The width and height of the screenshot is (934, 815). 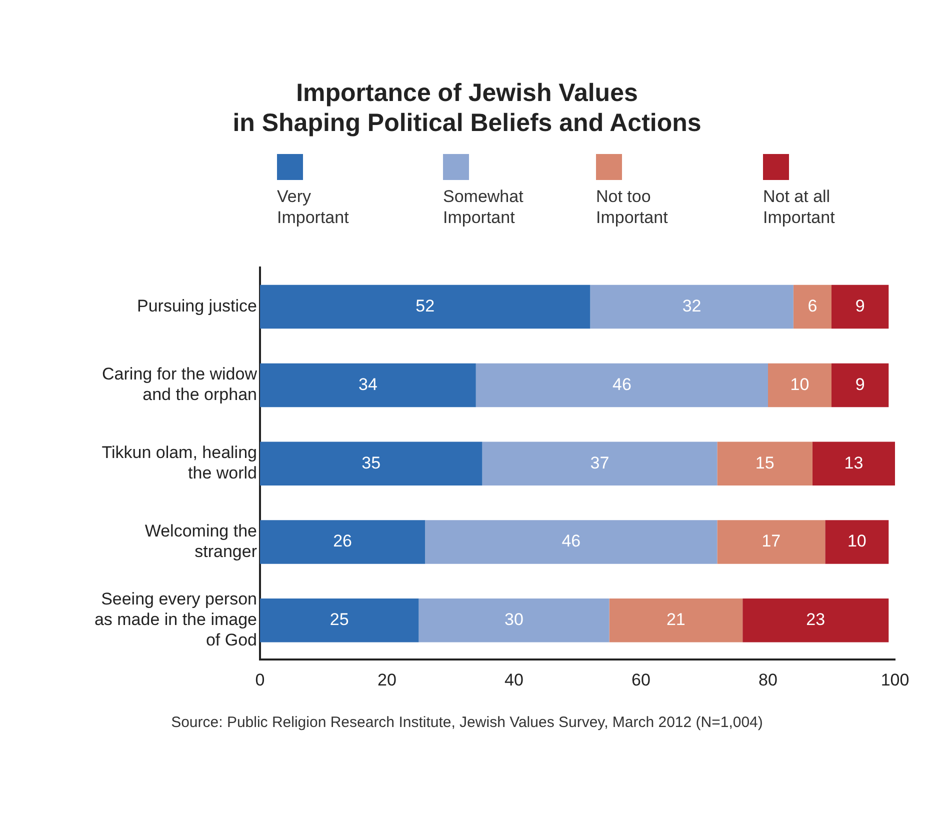 What do you see at coordinates (632, 207) in the screenshot?
I see `legend-label: Not too Important` at bounding box center [632, 207].